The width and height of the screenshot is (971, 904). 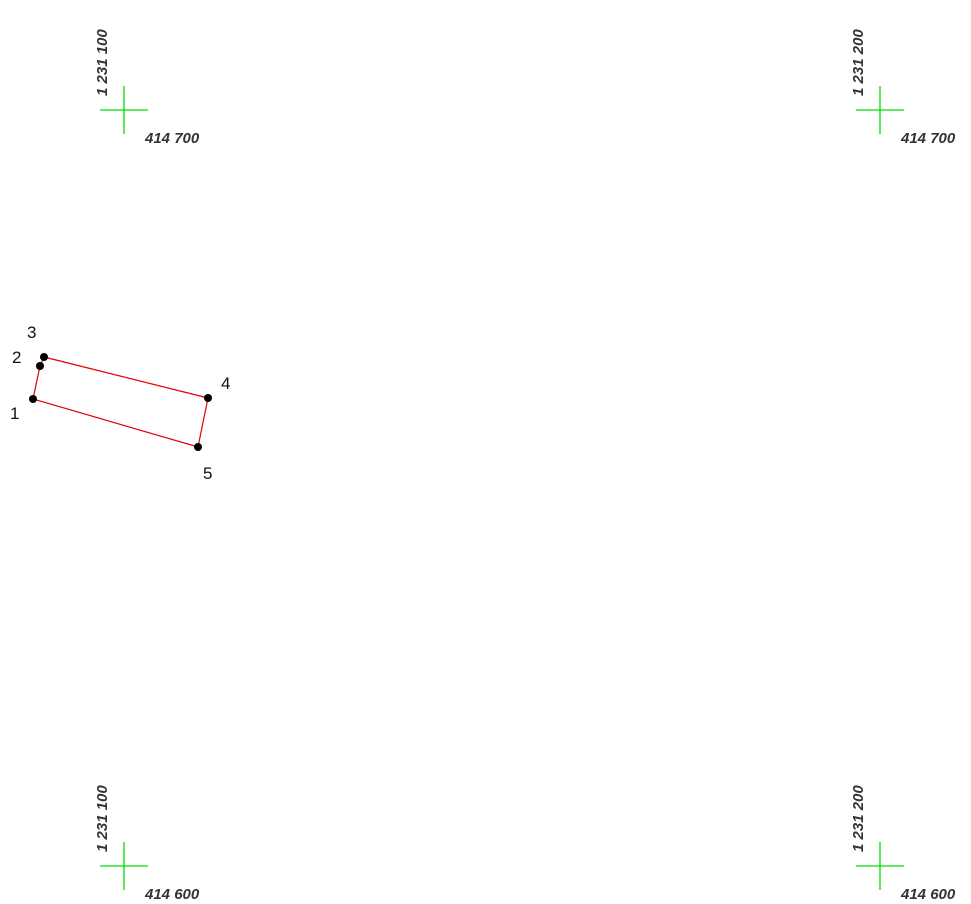 I want to click on survey-point-label-3: 3, so click(x=31, y=332).